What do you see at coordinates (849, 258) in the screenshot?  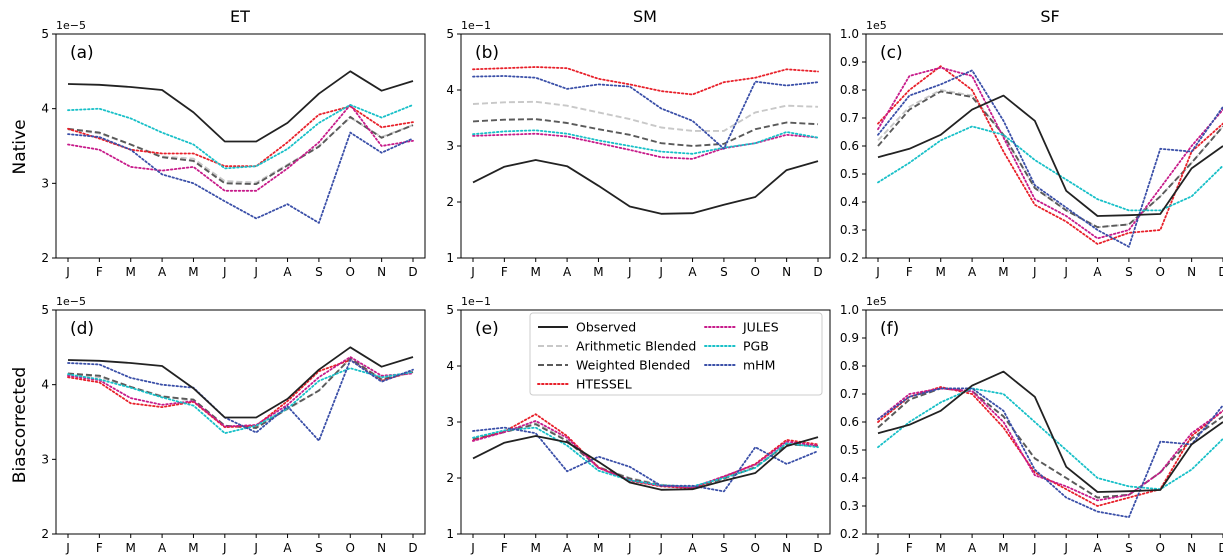 I see `y-tick-label: 0.2` at bounding box center [849, 258].